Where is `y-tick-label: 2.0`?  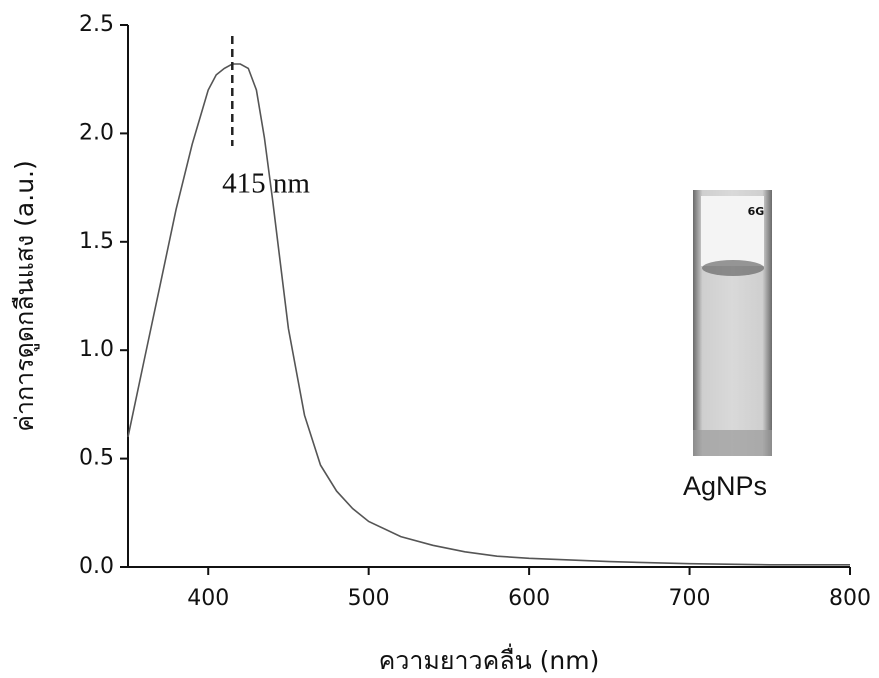 y-tick-label: 2.0 is located at coordinates (96, 132).